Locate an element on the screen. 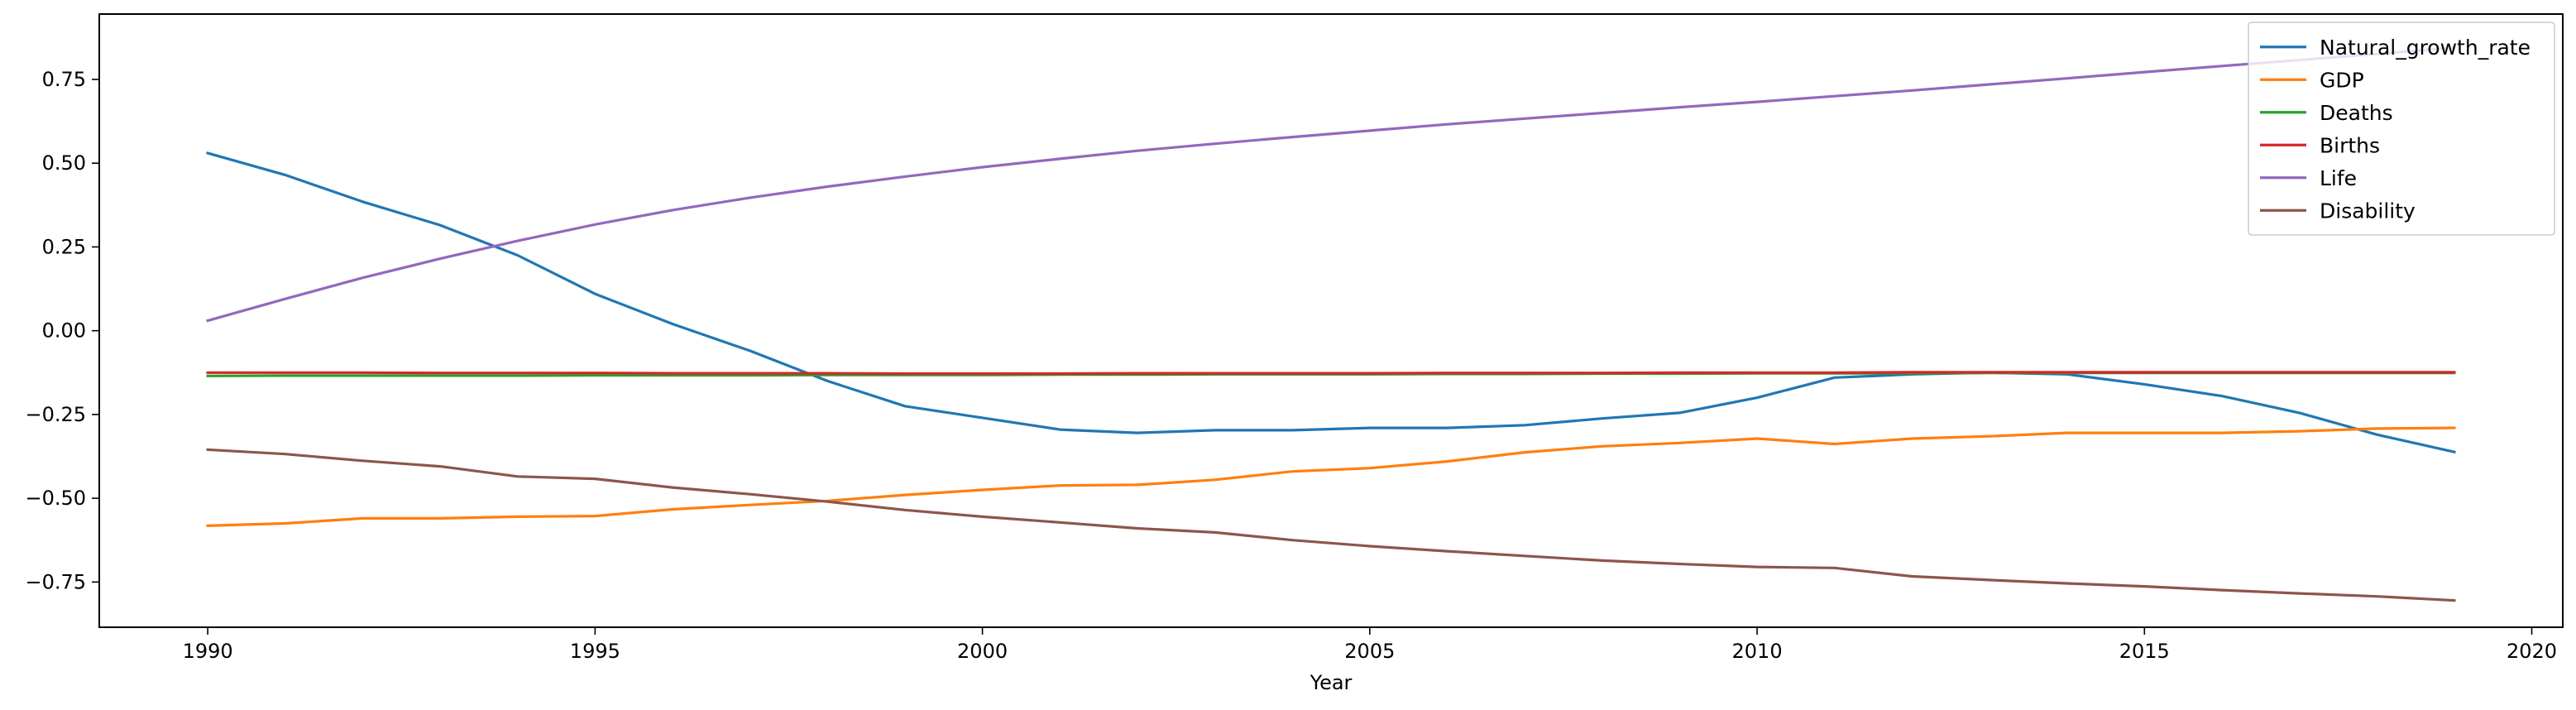  y-tick-label: −0.75 is located at coordinates (55, 581).